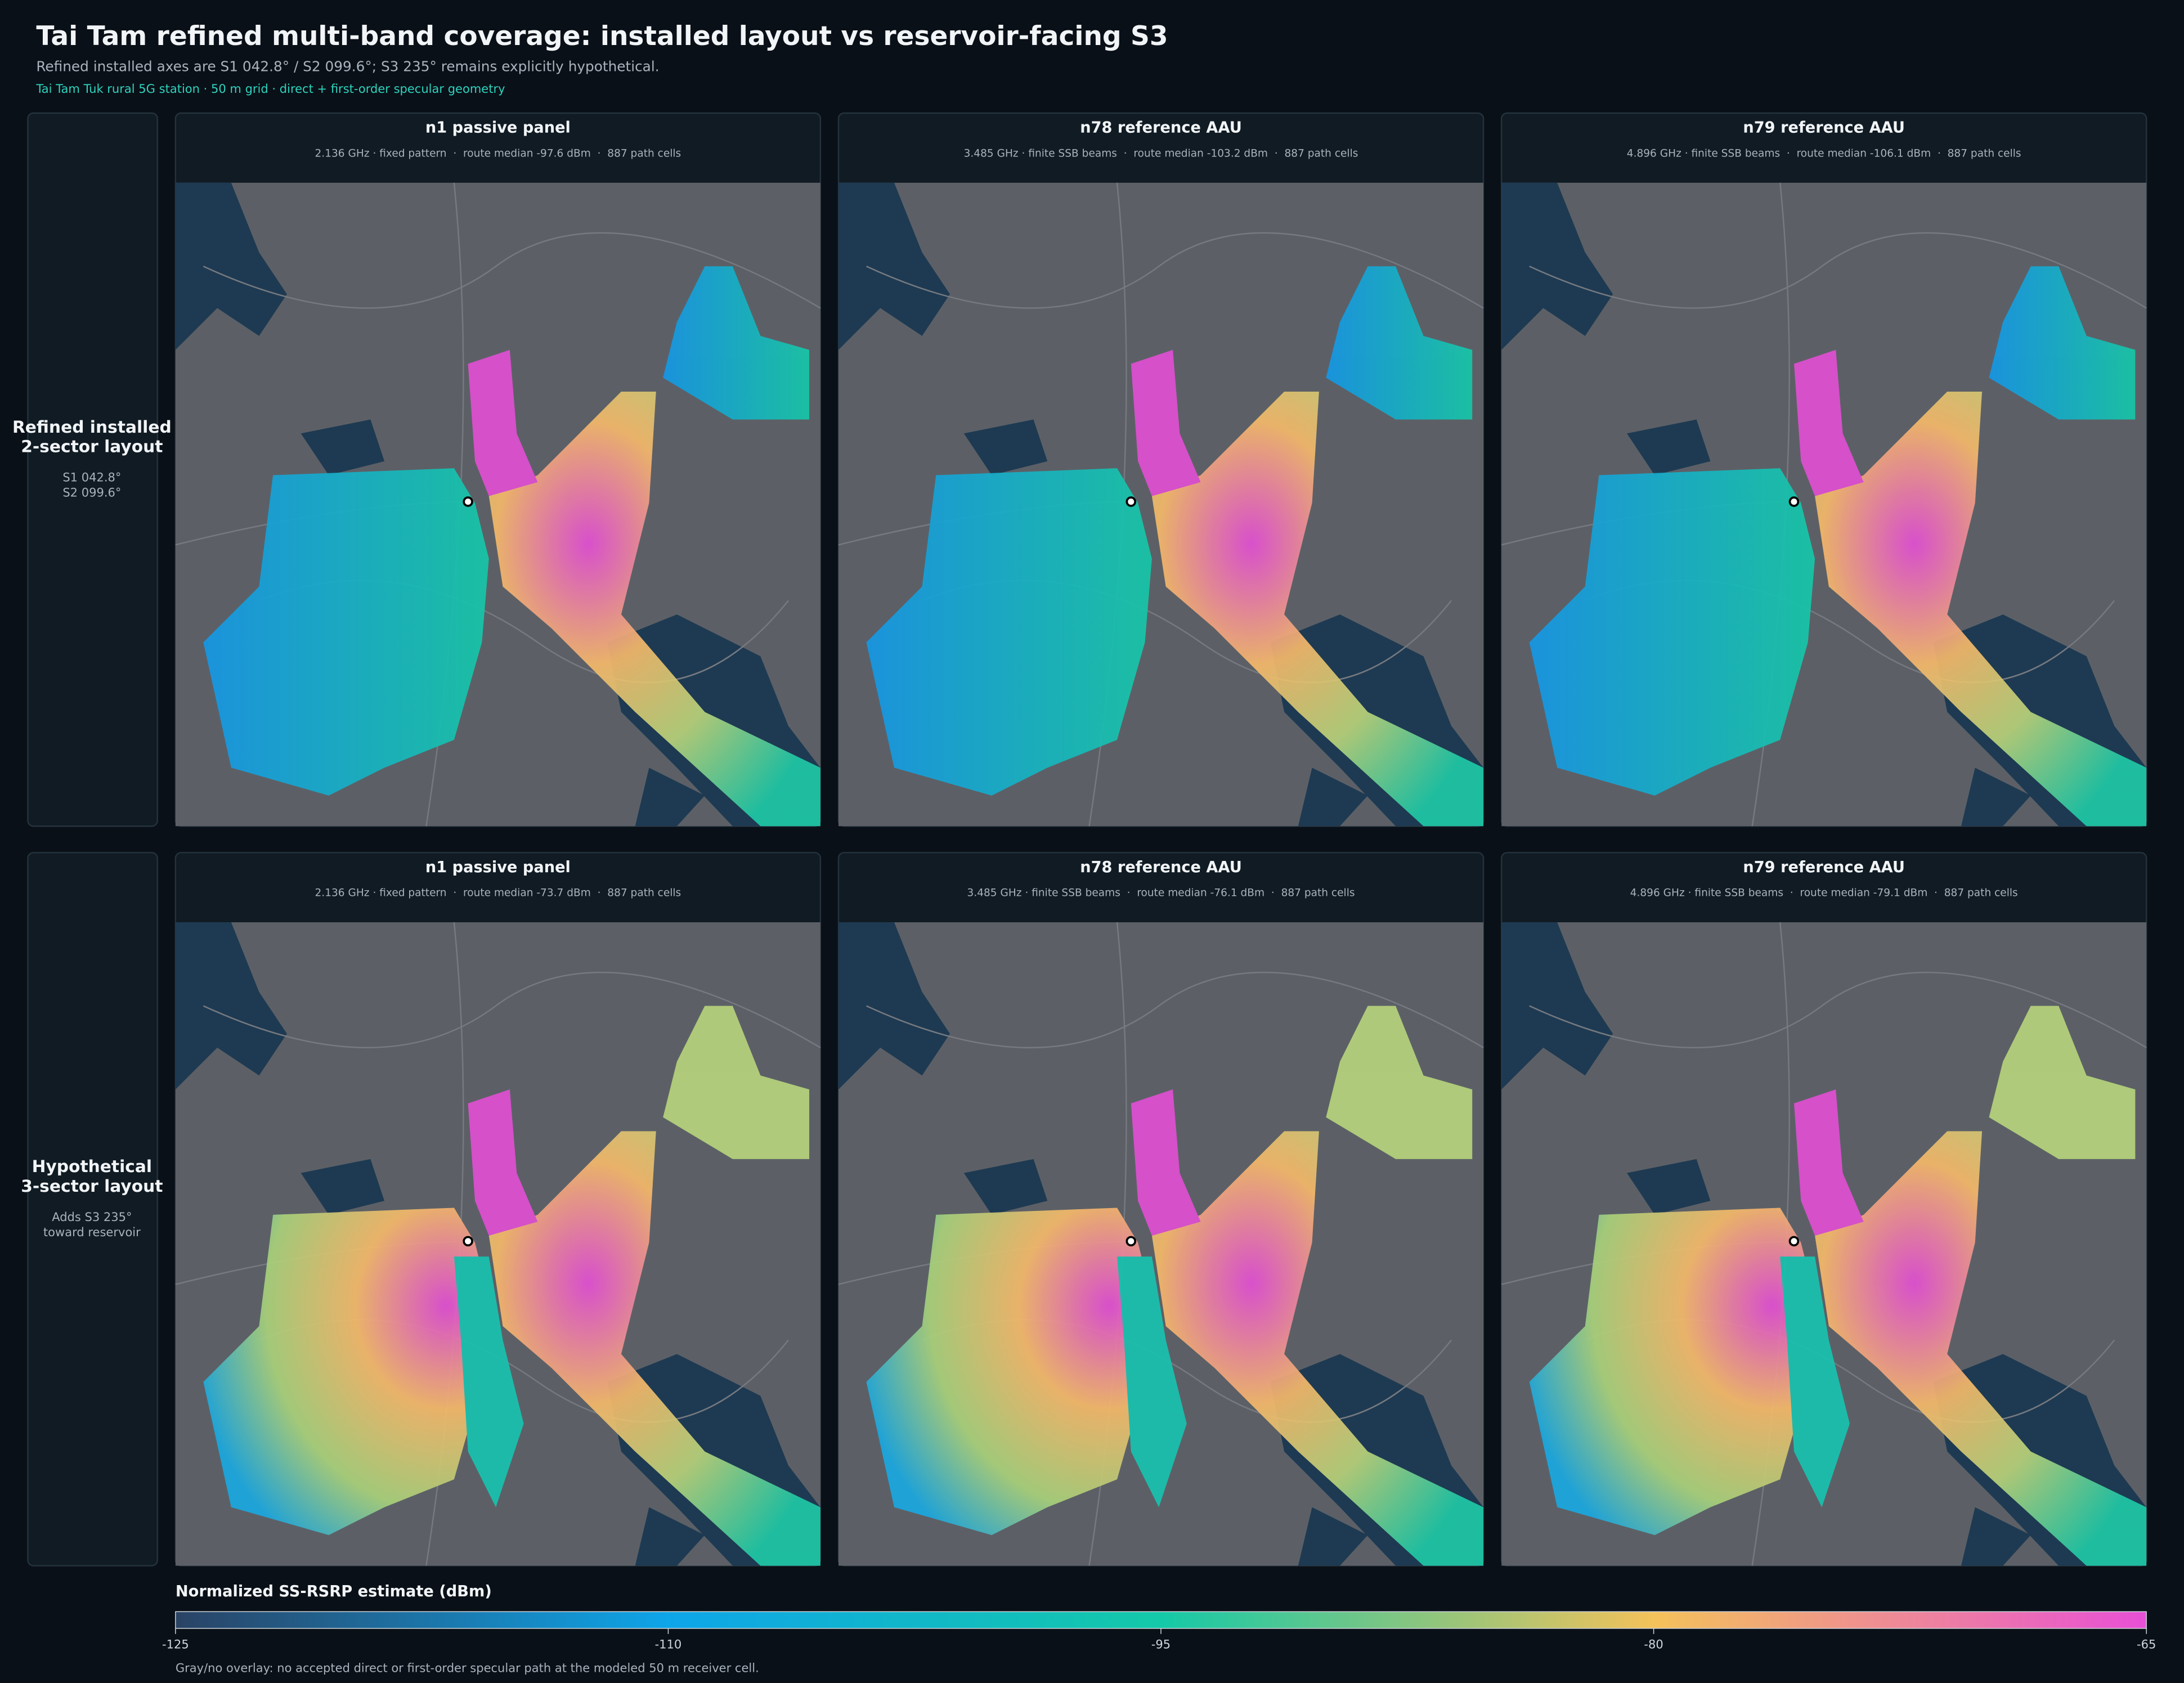 The width and height of the screenshot is (2184, 1683). What do you see at coordinates (92, 1232) in the screenshot?
I see `row-detail: toward reservoir` at bounding box center [92, 1232].